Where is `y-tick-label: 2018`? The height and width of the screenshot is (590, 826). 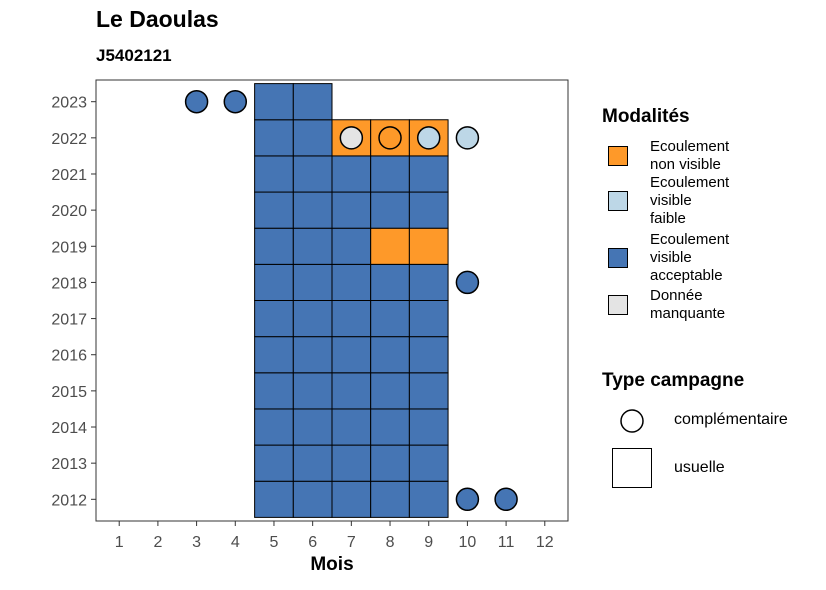
y-tick-label: 2018 is located at coordinates (69, 283).